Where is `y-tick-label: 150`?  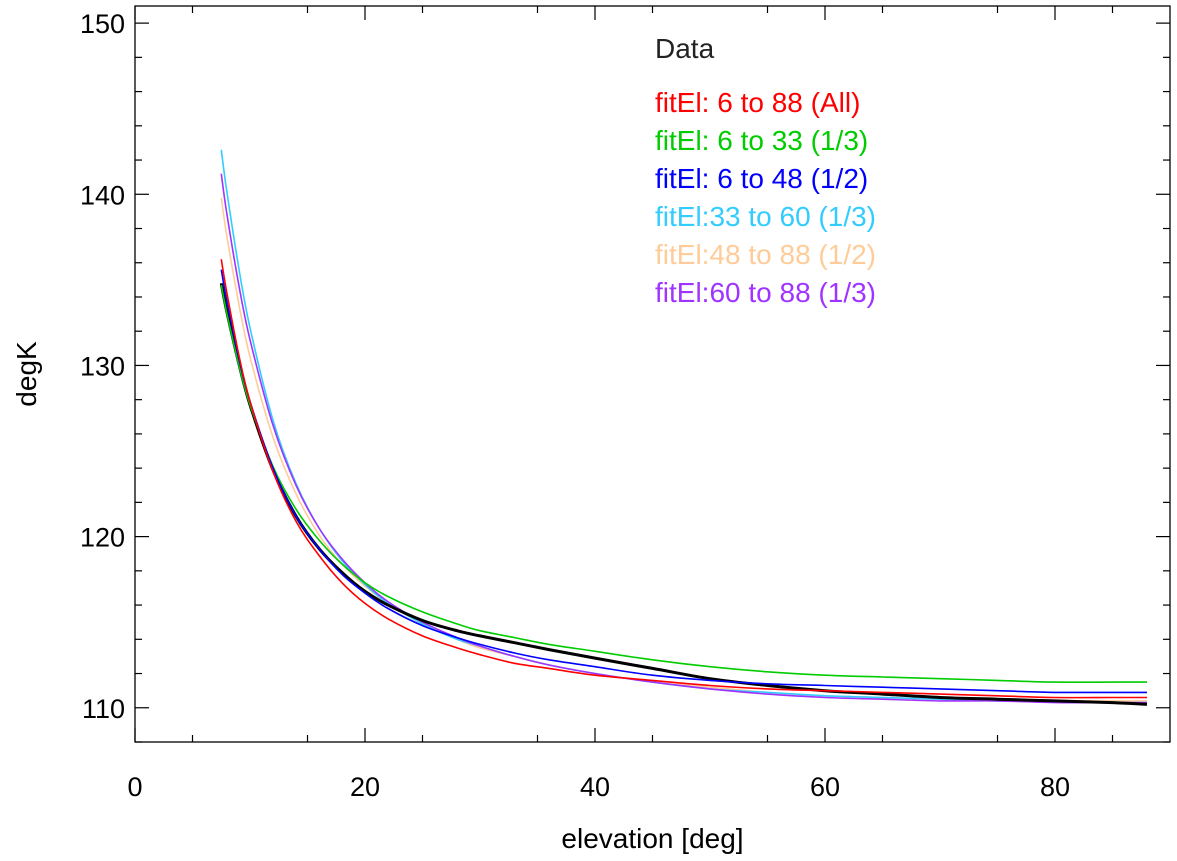
y-tick-label: 150 is located at coordinates (102, 24).